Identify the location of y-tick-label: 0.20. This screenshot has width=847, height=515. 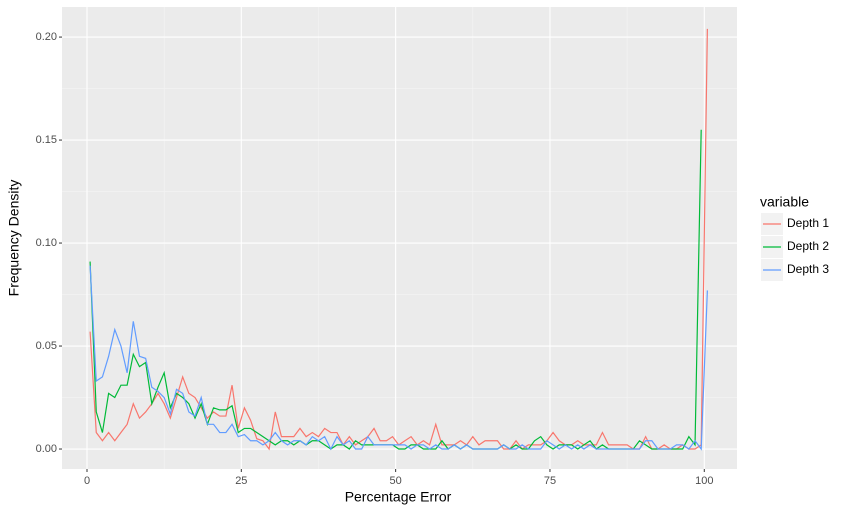
(46, 37).